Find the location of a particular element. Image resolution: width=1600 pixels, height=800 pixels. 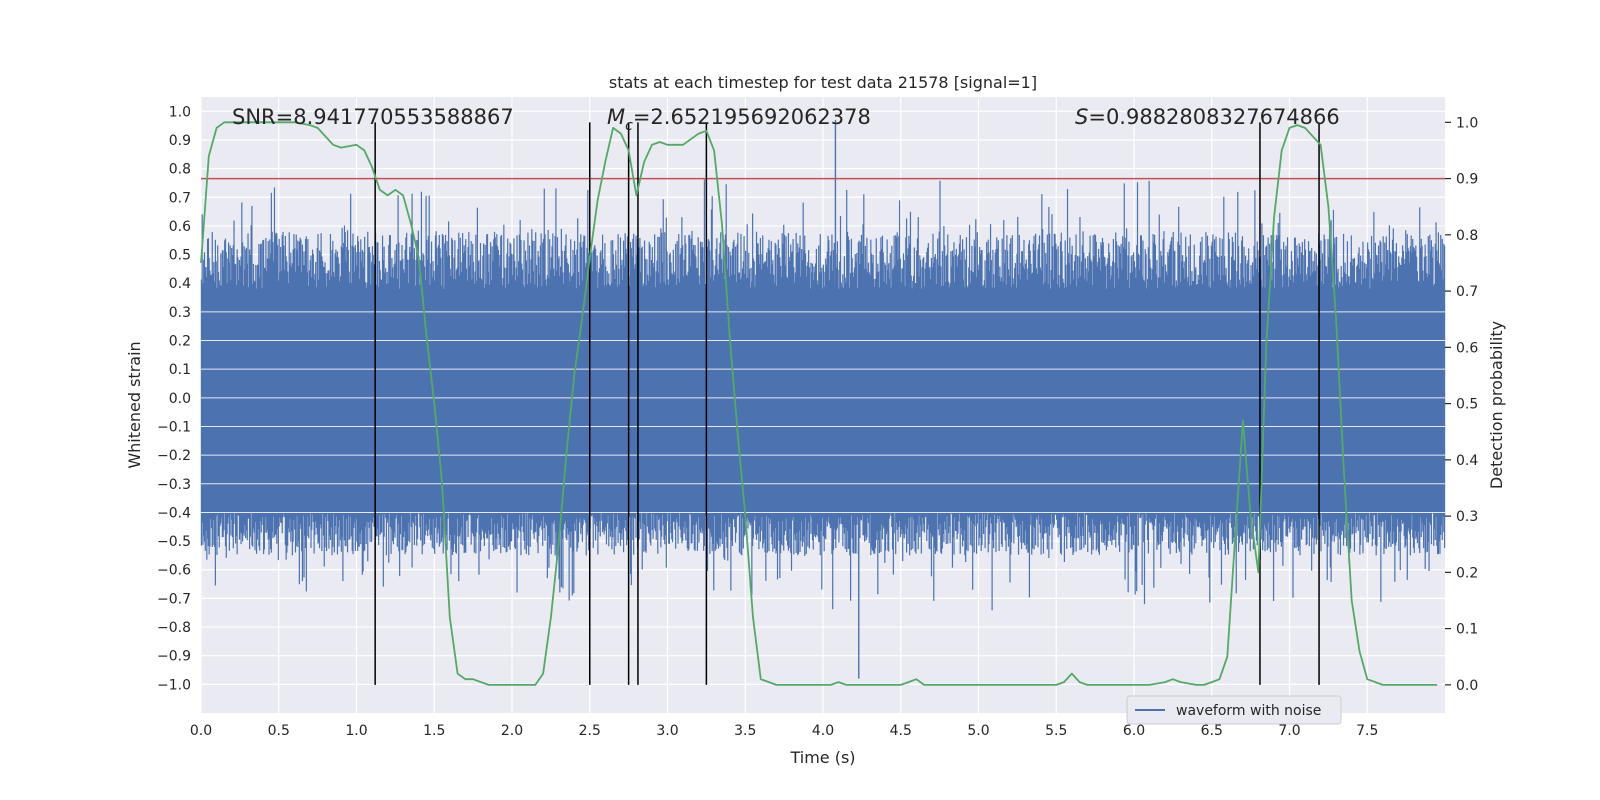

annotation-snr: SNR=8.941770553588867 is located at coordinates (373, 117).